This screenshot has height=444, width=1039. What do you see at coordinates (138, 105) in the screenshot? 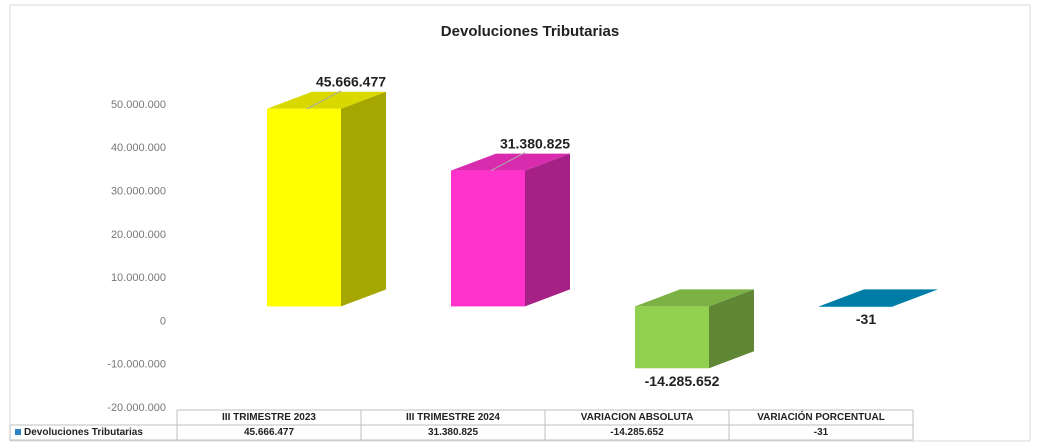
I see `y-tick-label: 50.000.000` at bounding box center [138, 105].